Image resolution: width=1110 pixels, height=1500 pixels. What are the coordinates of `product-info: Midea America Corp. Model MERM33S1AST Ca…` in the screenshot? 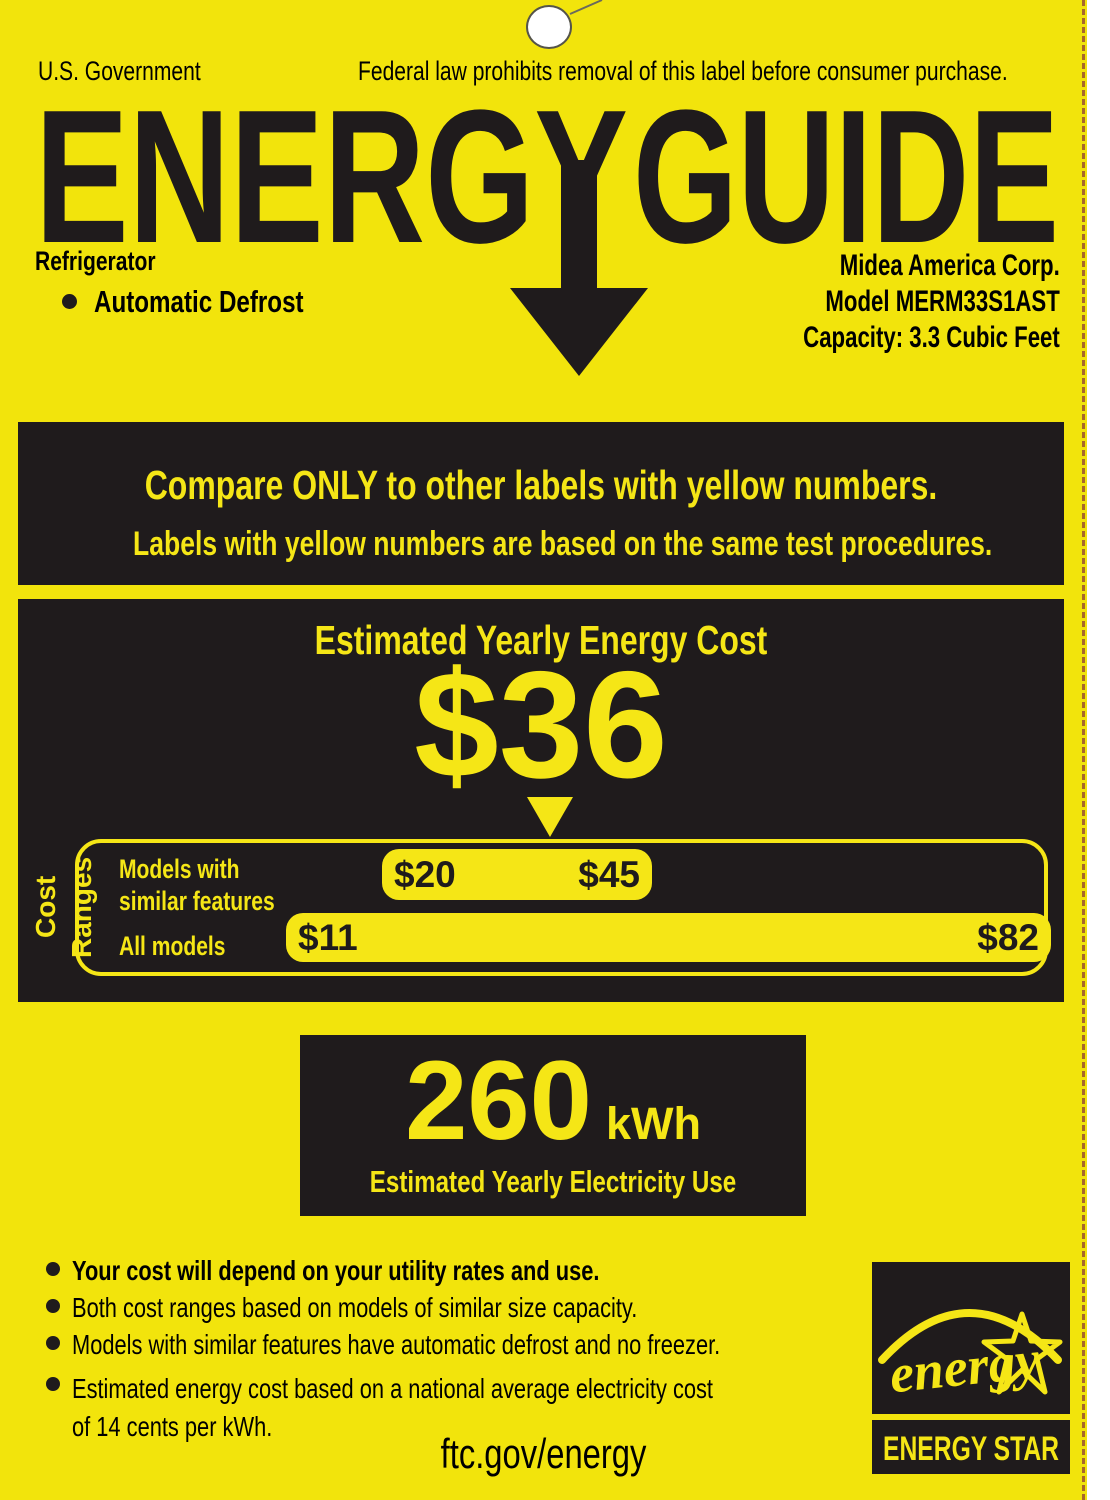 It's located at (886, 302).